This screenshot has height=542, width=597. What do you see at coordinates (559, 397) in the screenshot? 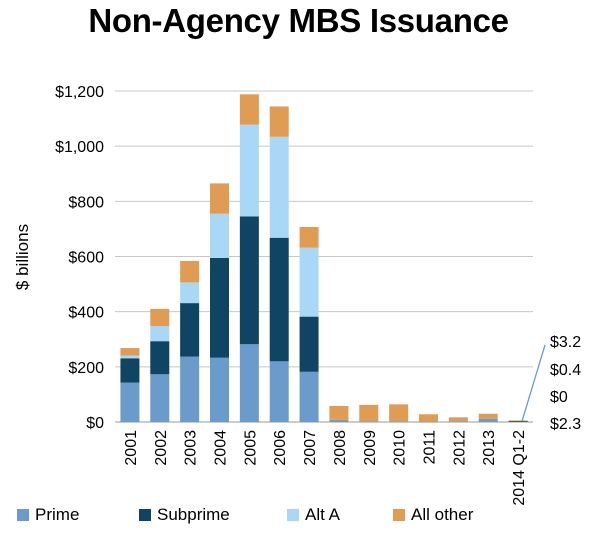
I see `annotation-label: $0` at bounding box center [559, 397].